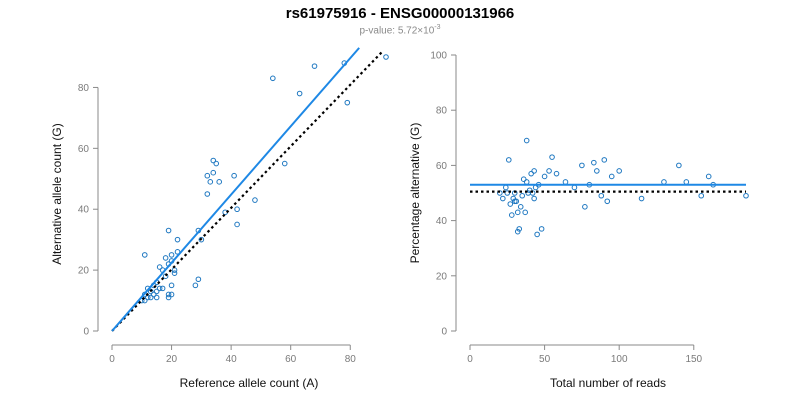 Image resolution: width=800 pixels, height=400 pixels. What do you see at coordinates (172, 359) in the screenshot?
I see `left-x-tick-label-1: 20` at bounding box center [172, 359].